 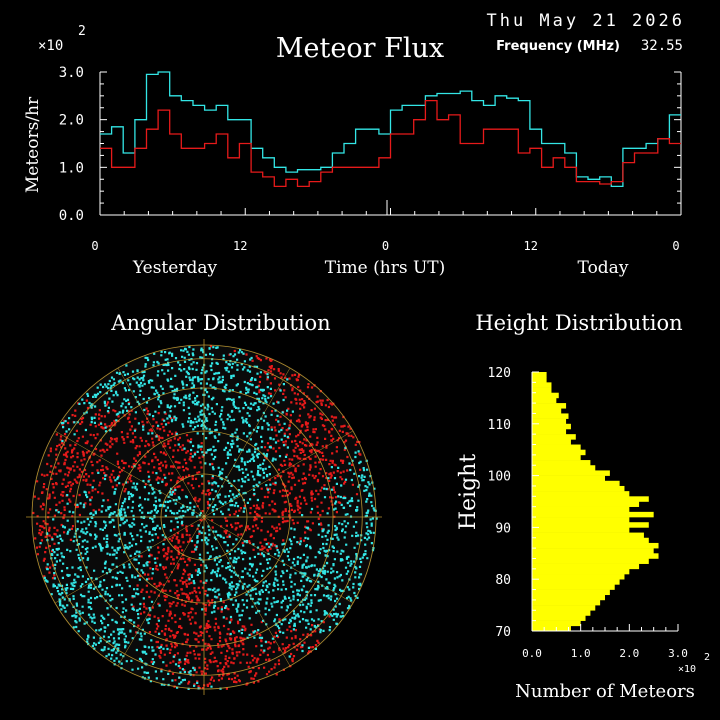 I want to click on height-y-tick-label: 110, so click(x=499, y=425).